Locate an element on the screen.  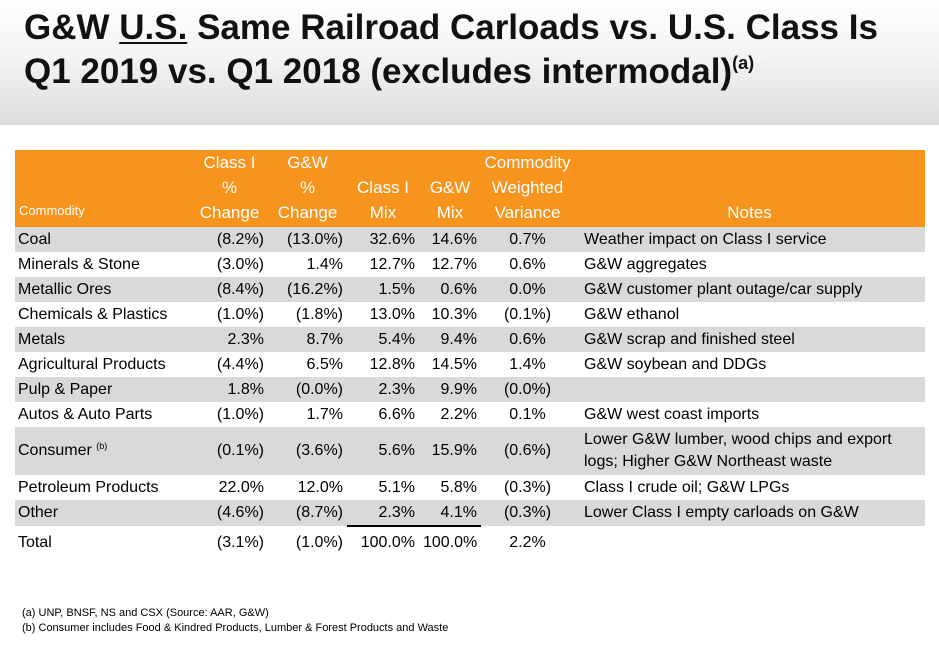
cell-class1-mix: 32.6% is located at coordinates (383, 239).